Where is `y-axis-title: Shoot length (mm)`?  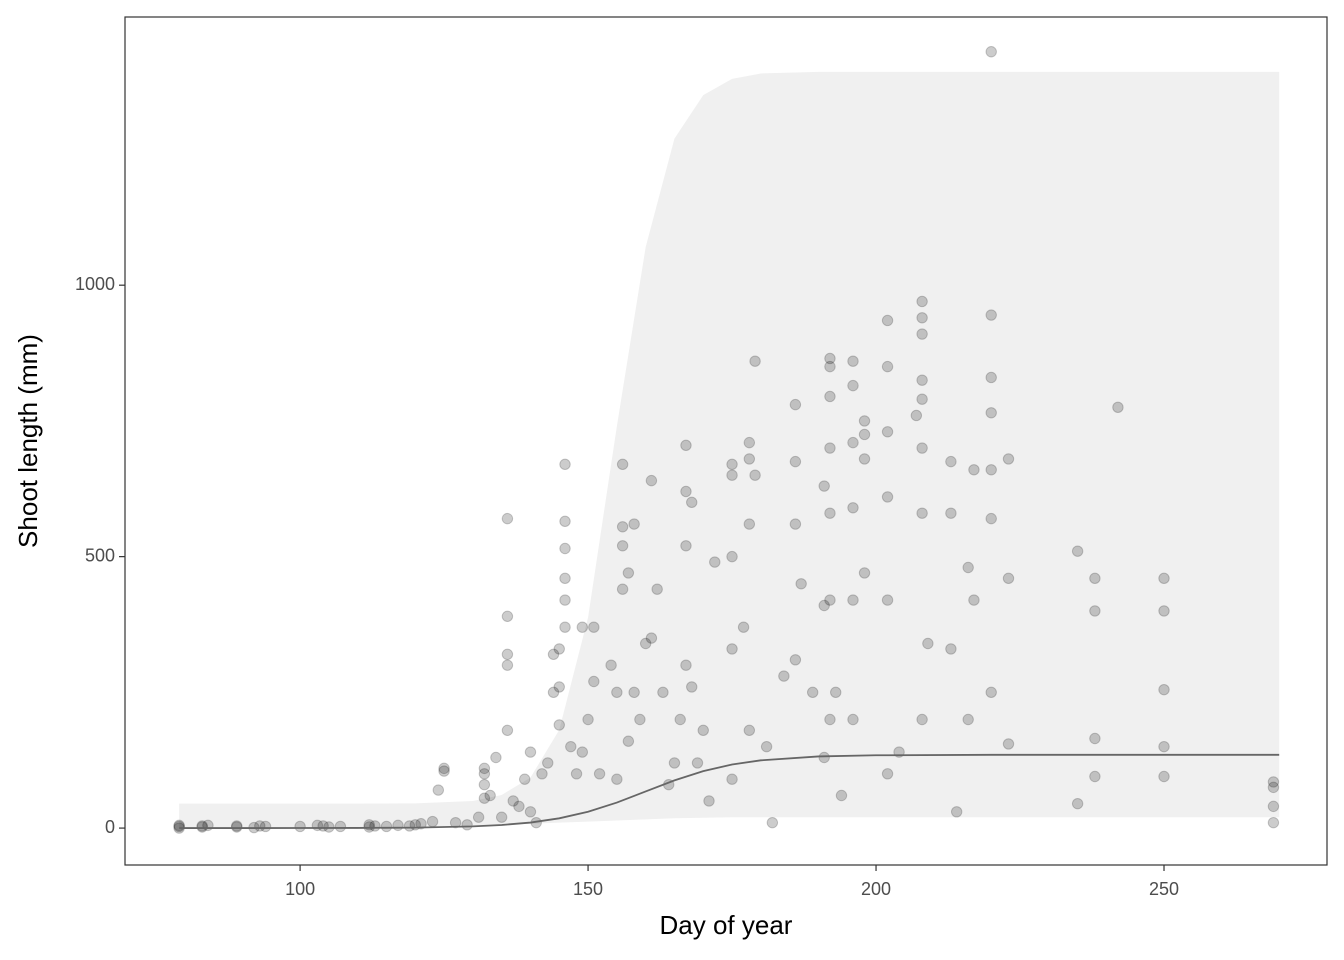
y-axis-title: Shoot length (mm) is located at coordinates (28, 441).